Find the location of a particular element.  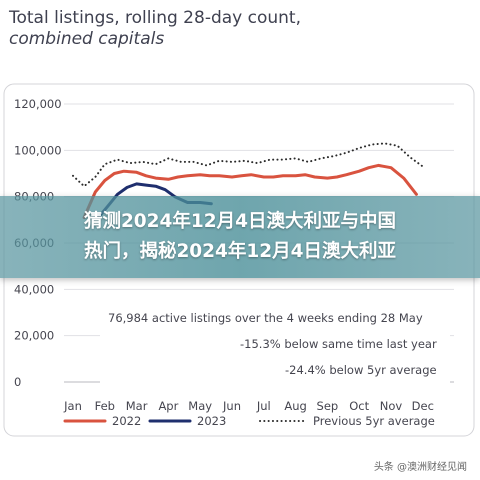

overlay-headline-line2: 热门，揭秘2024年12月4日澳大利亚 is located at coordinates (240, 251).